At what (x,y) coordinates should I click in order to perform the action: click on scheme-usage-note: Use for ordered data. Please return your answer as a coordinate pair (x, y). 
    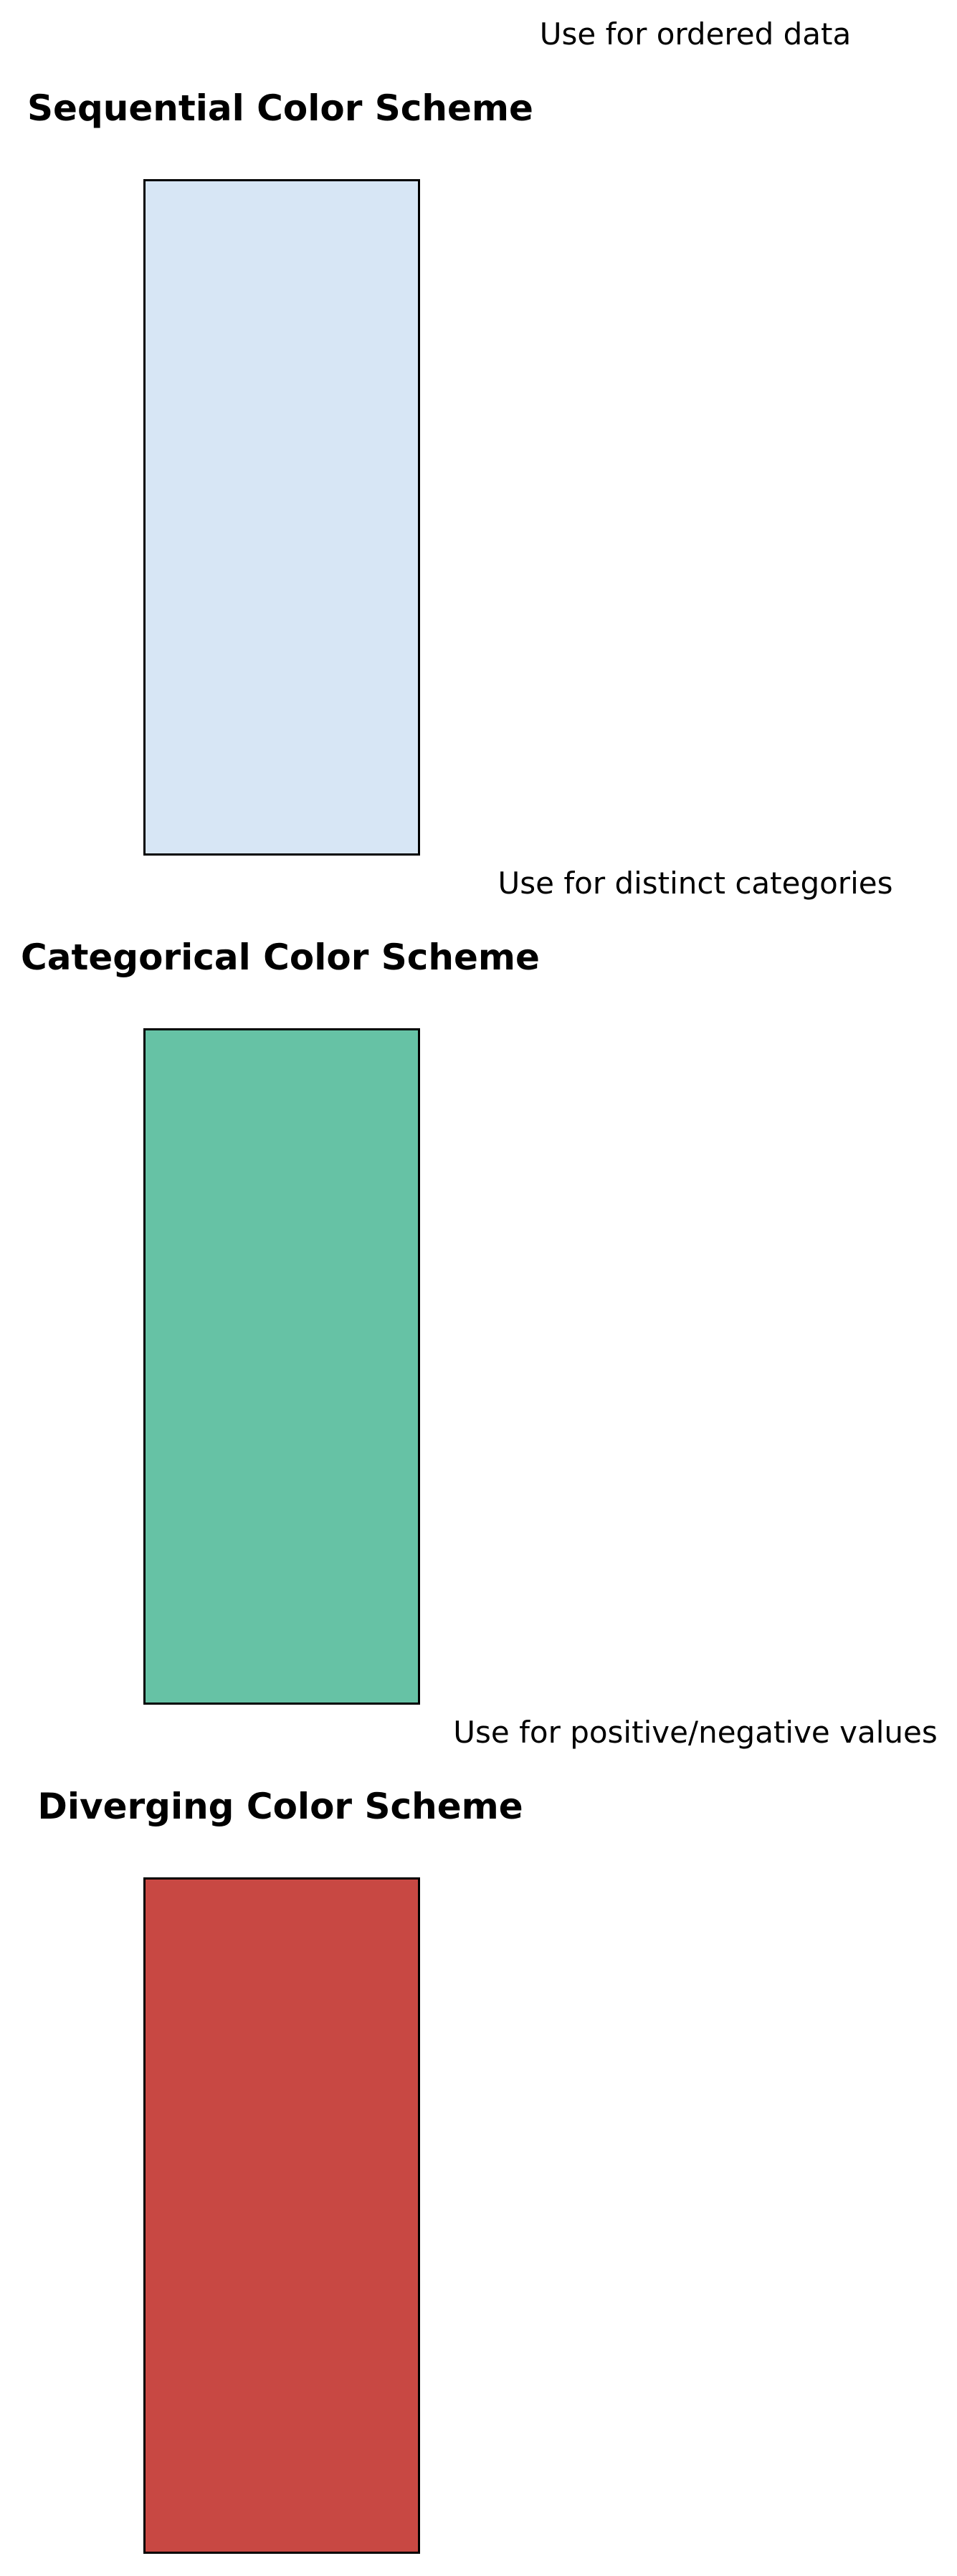
    Looking at the image, I should click on (695, 34).